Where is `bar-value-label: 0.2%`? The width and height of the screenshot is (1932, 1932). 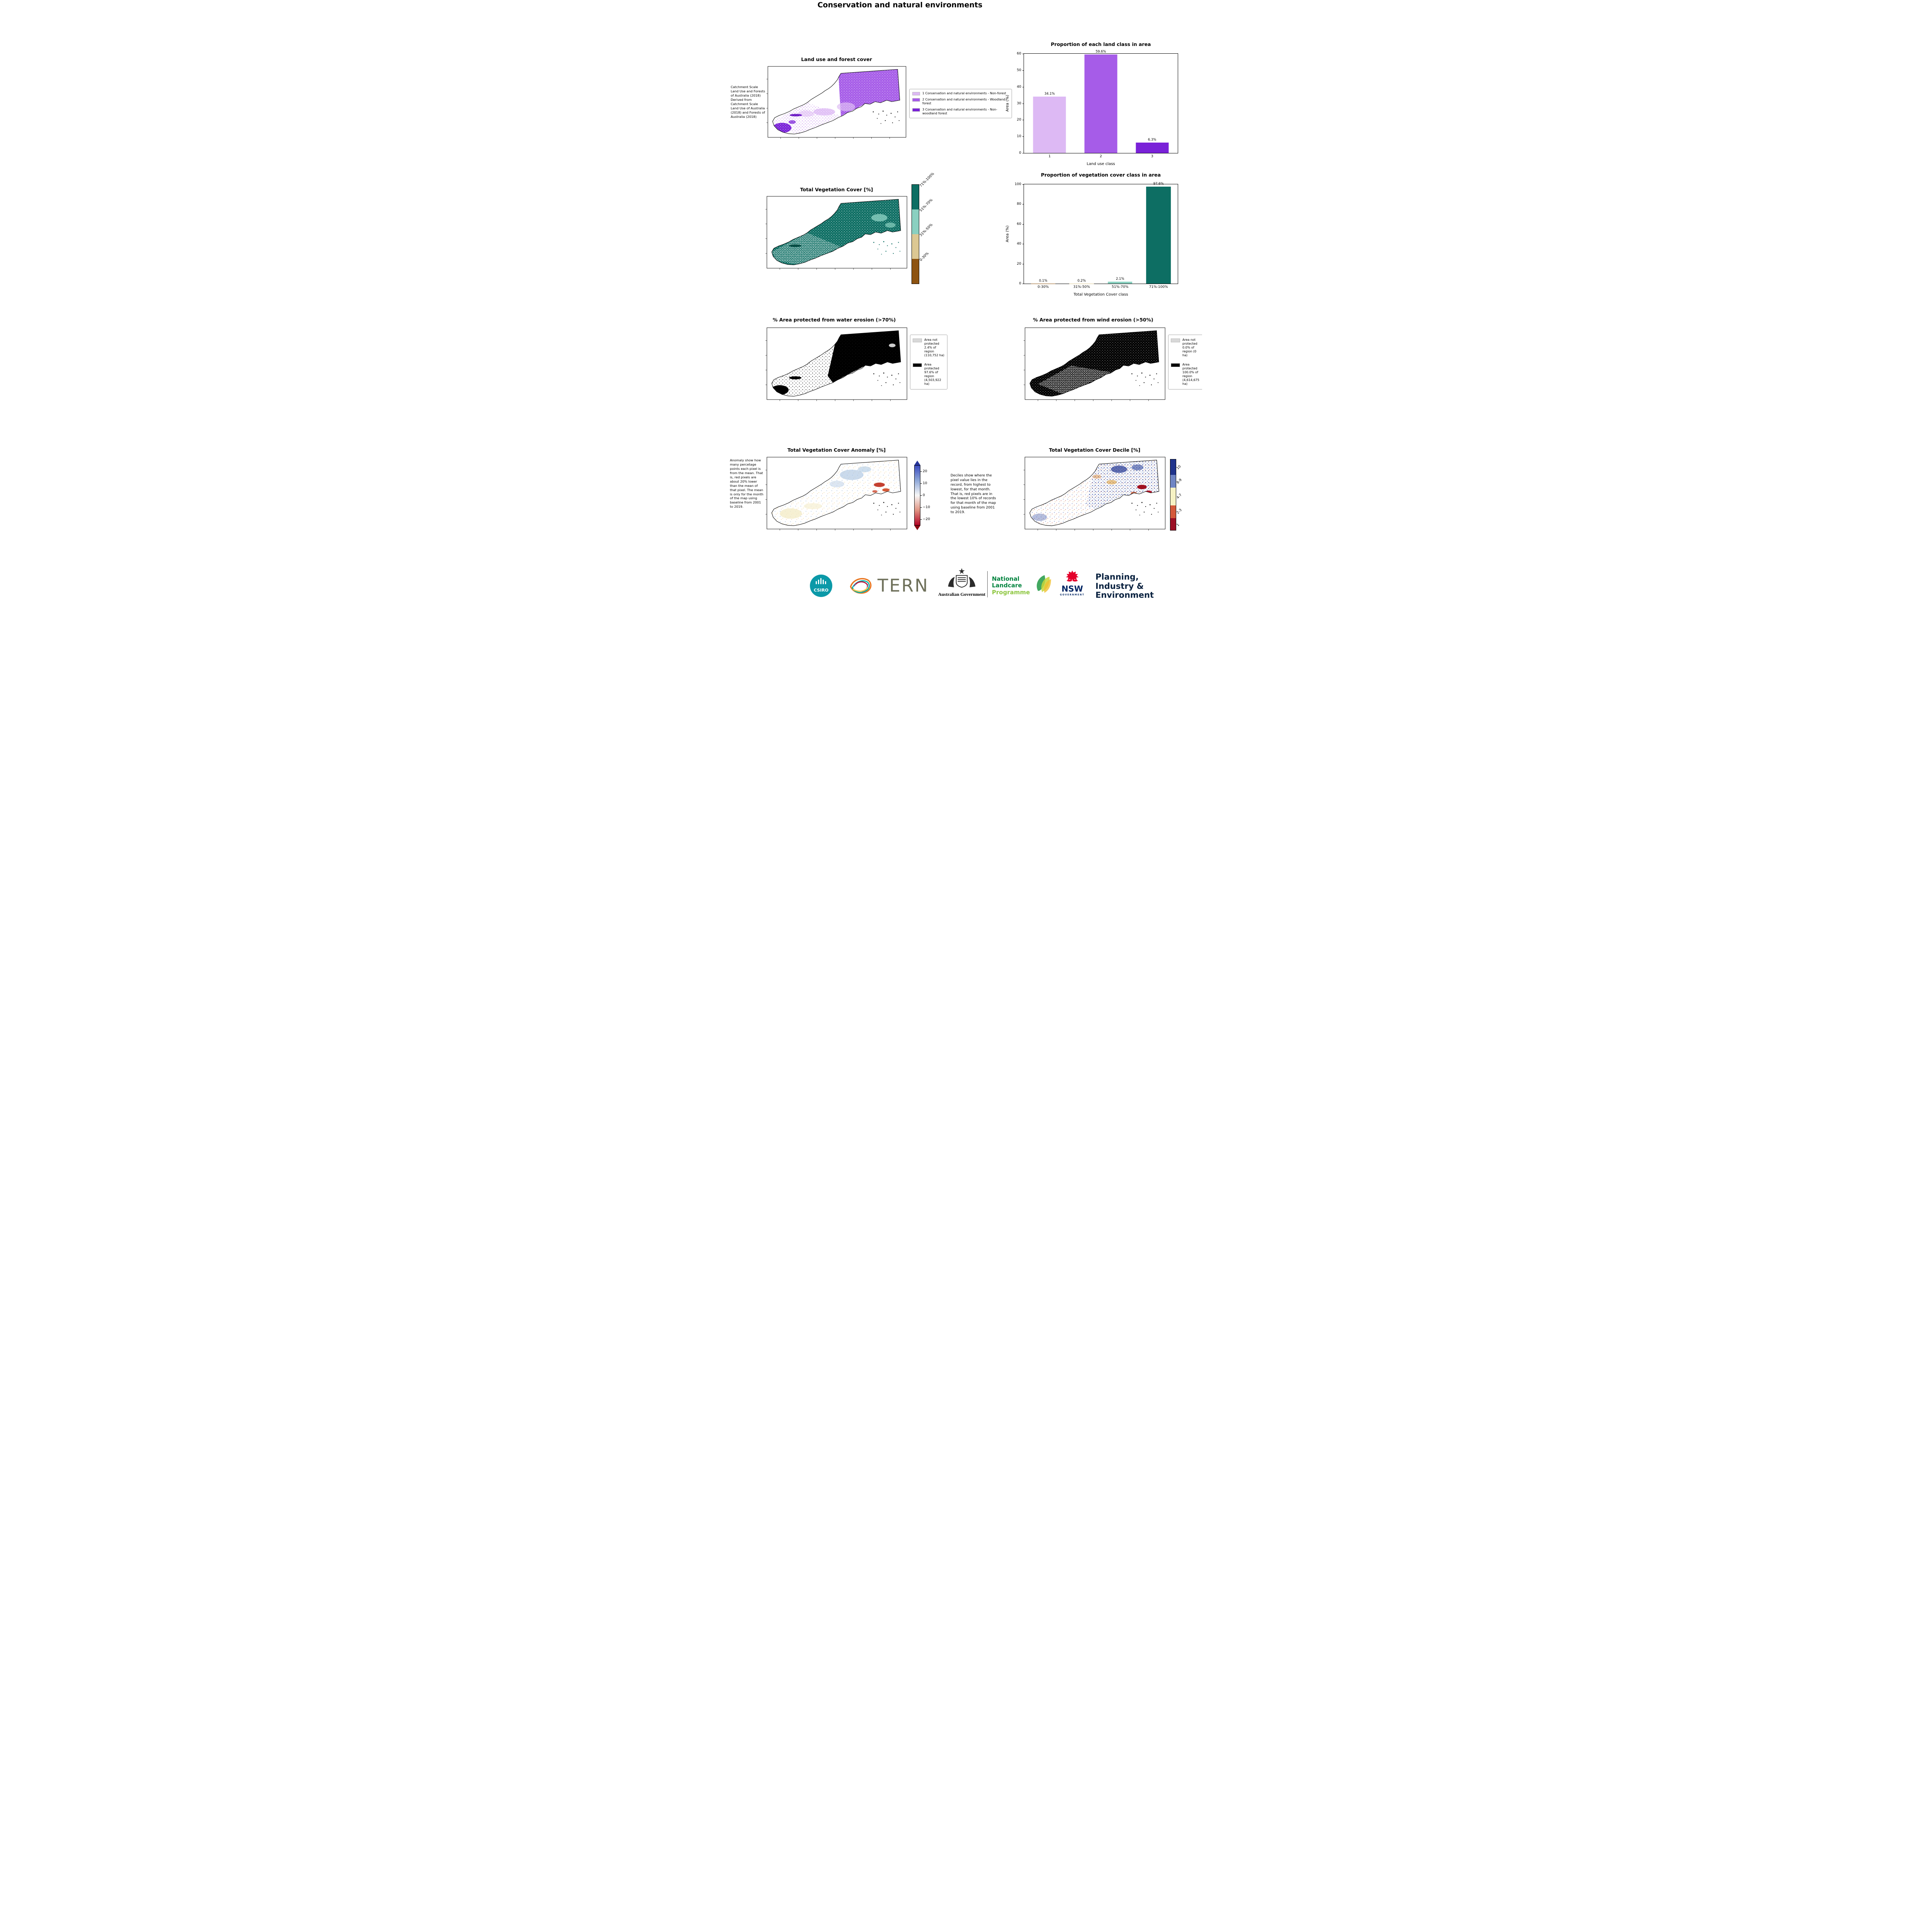
bar-value-label: 0.2% is located at coordinates (1081, 281).